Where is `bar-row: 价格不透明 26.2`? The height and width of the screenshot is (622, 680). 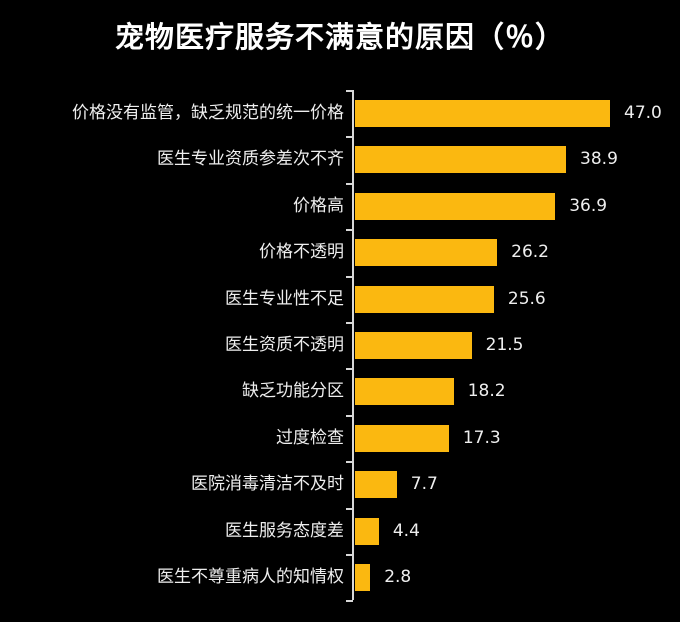
bar-row: 价格不透明 26.2 is located at coordinates (340, 252).